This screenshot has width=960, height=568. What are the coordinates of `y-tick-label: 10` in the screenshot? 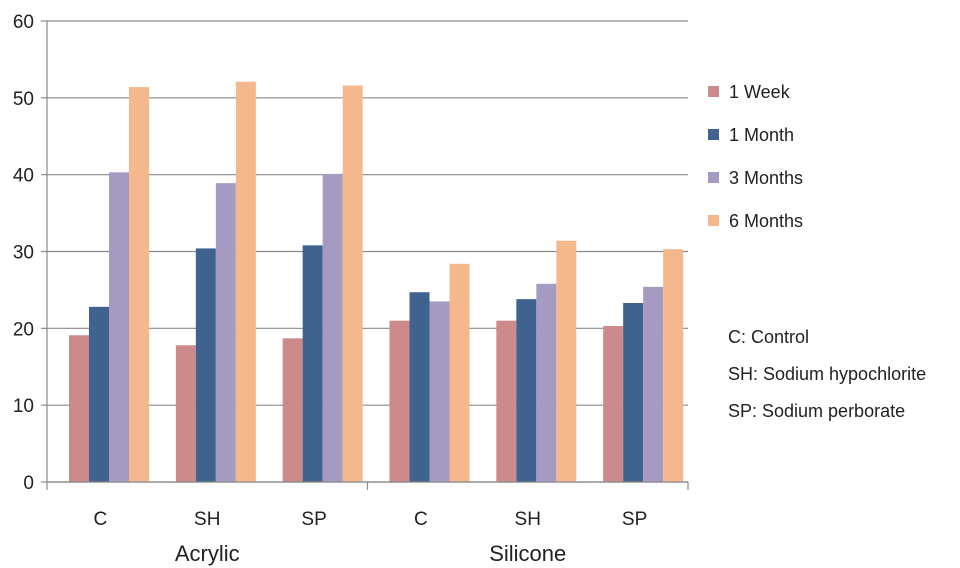 It's located at (23, 406).